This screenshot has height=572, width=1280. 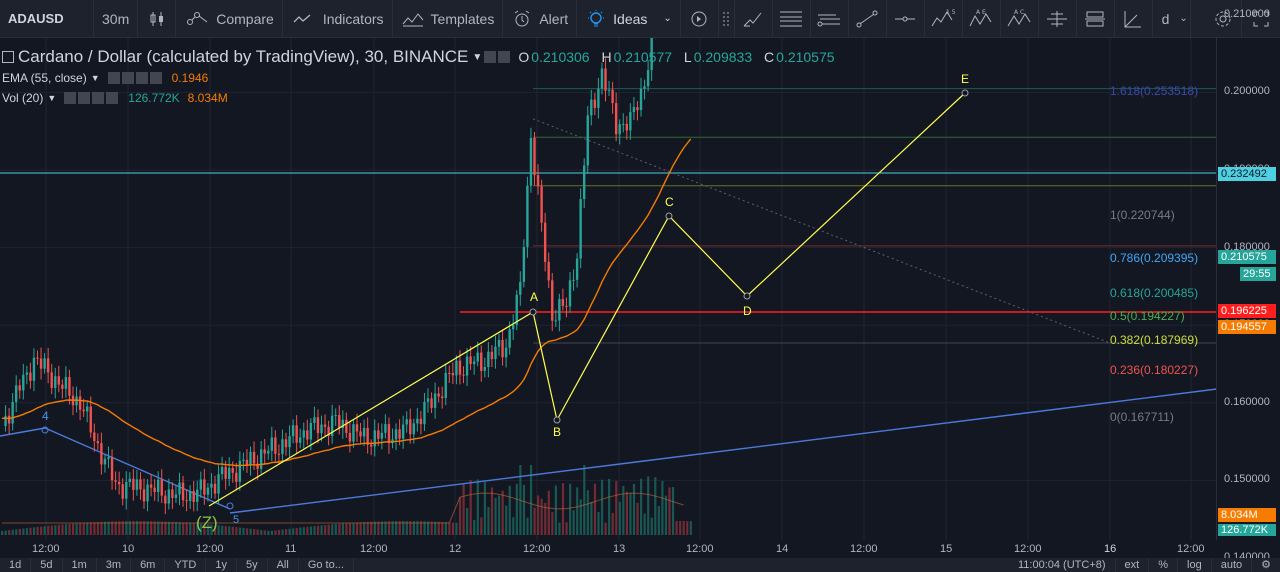 I want to click on settings-button, so click(x=1223, y=19).